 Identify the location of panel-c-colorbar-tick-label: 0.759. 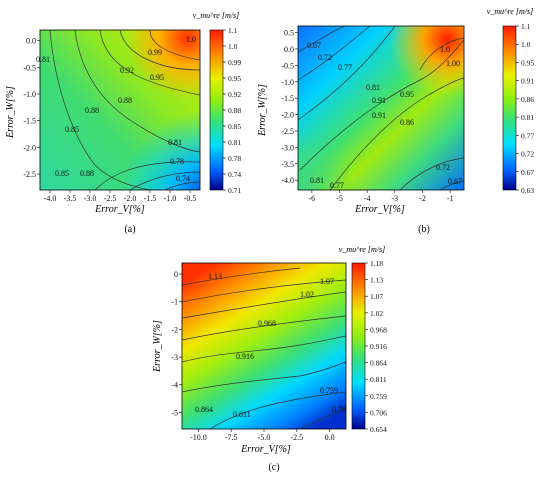
(378, 396).